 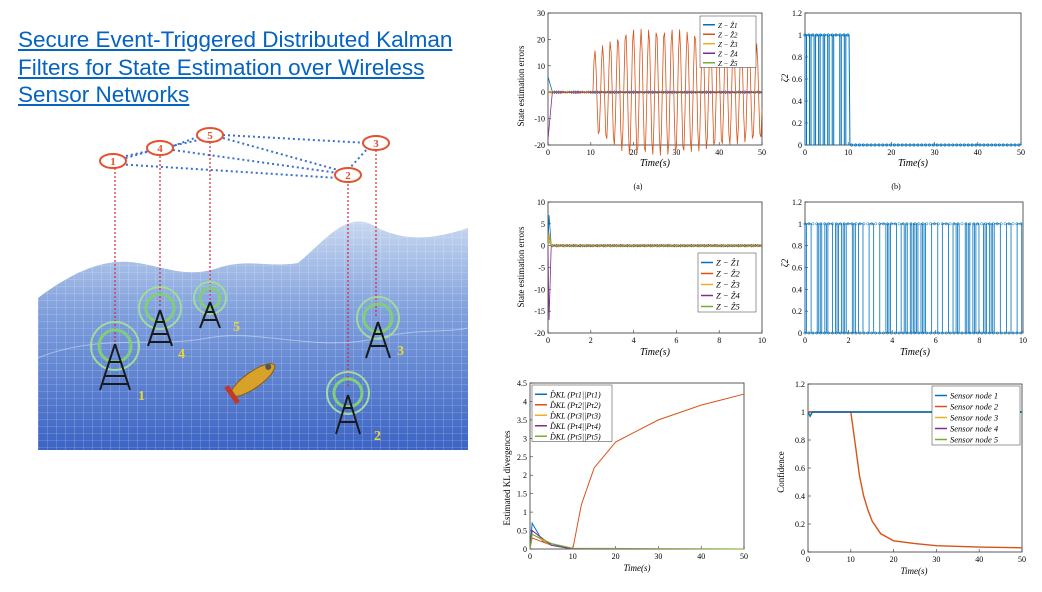 What do you see at coordinates (974, 429) in the screenshot?
I see `legend-entry: Sensor node 4` at bounding box center [974, 429].